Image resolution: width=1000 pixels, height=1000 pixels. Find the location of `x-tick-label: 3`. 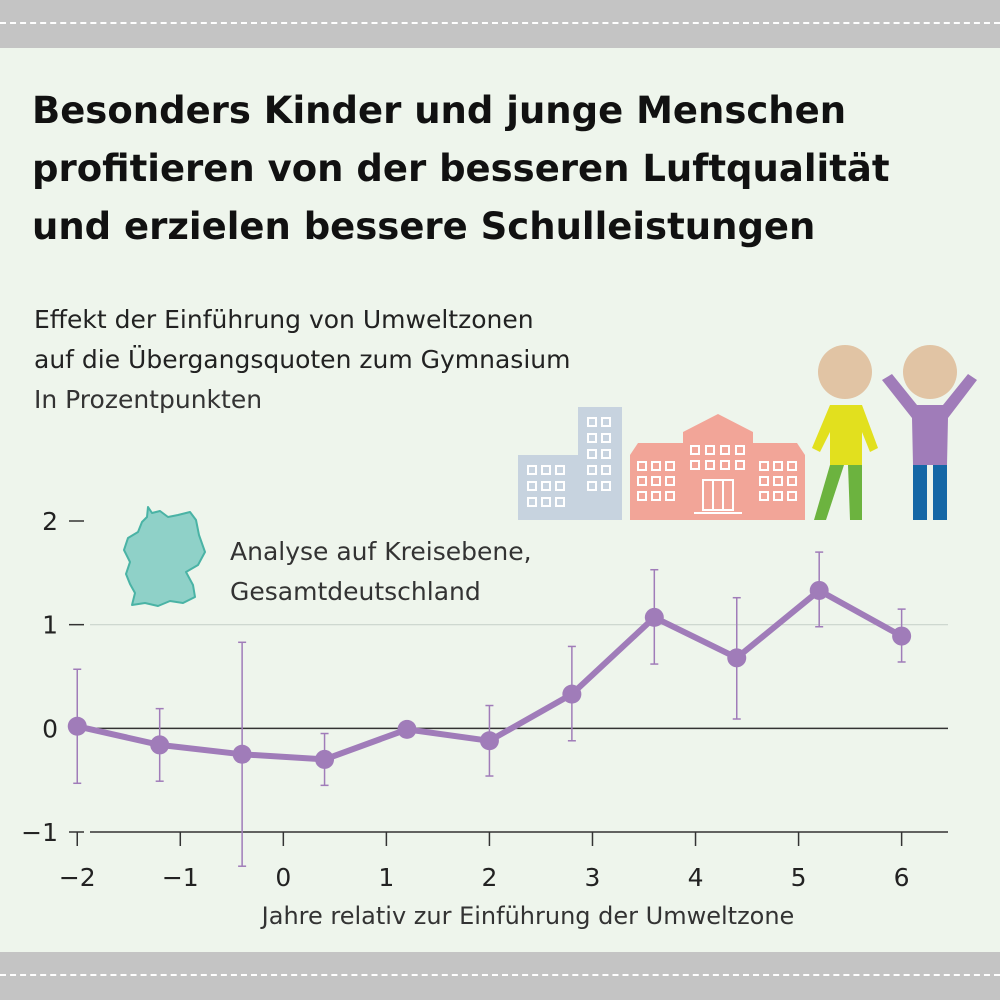

x-tick-label: 3 is located at coordinates (593, 877).